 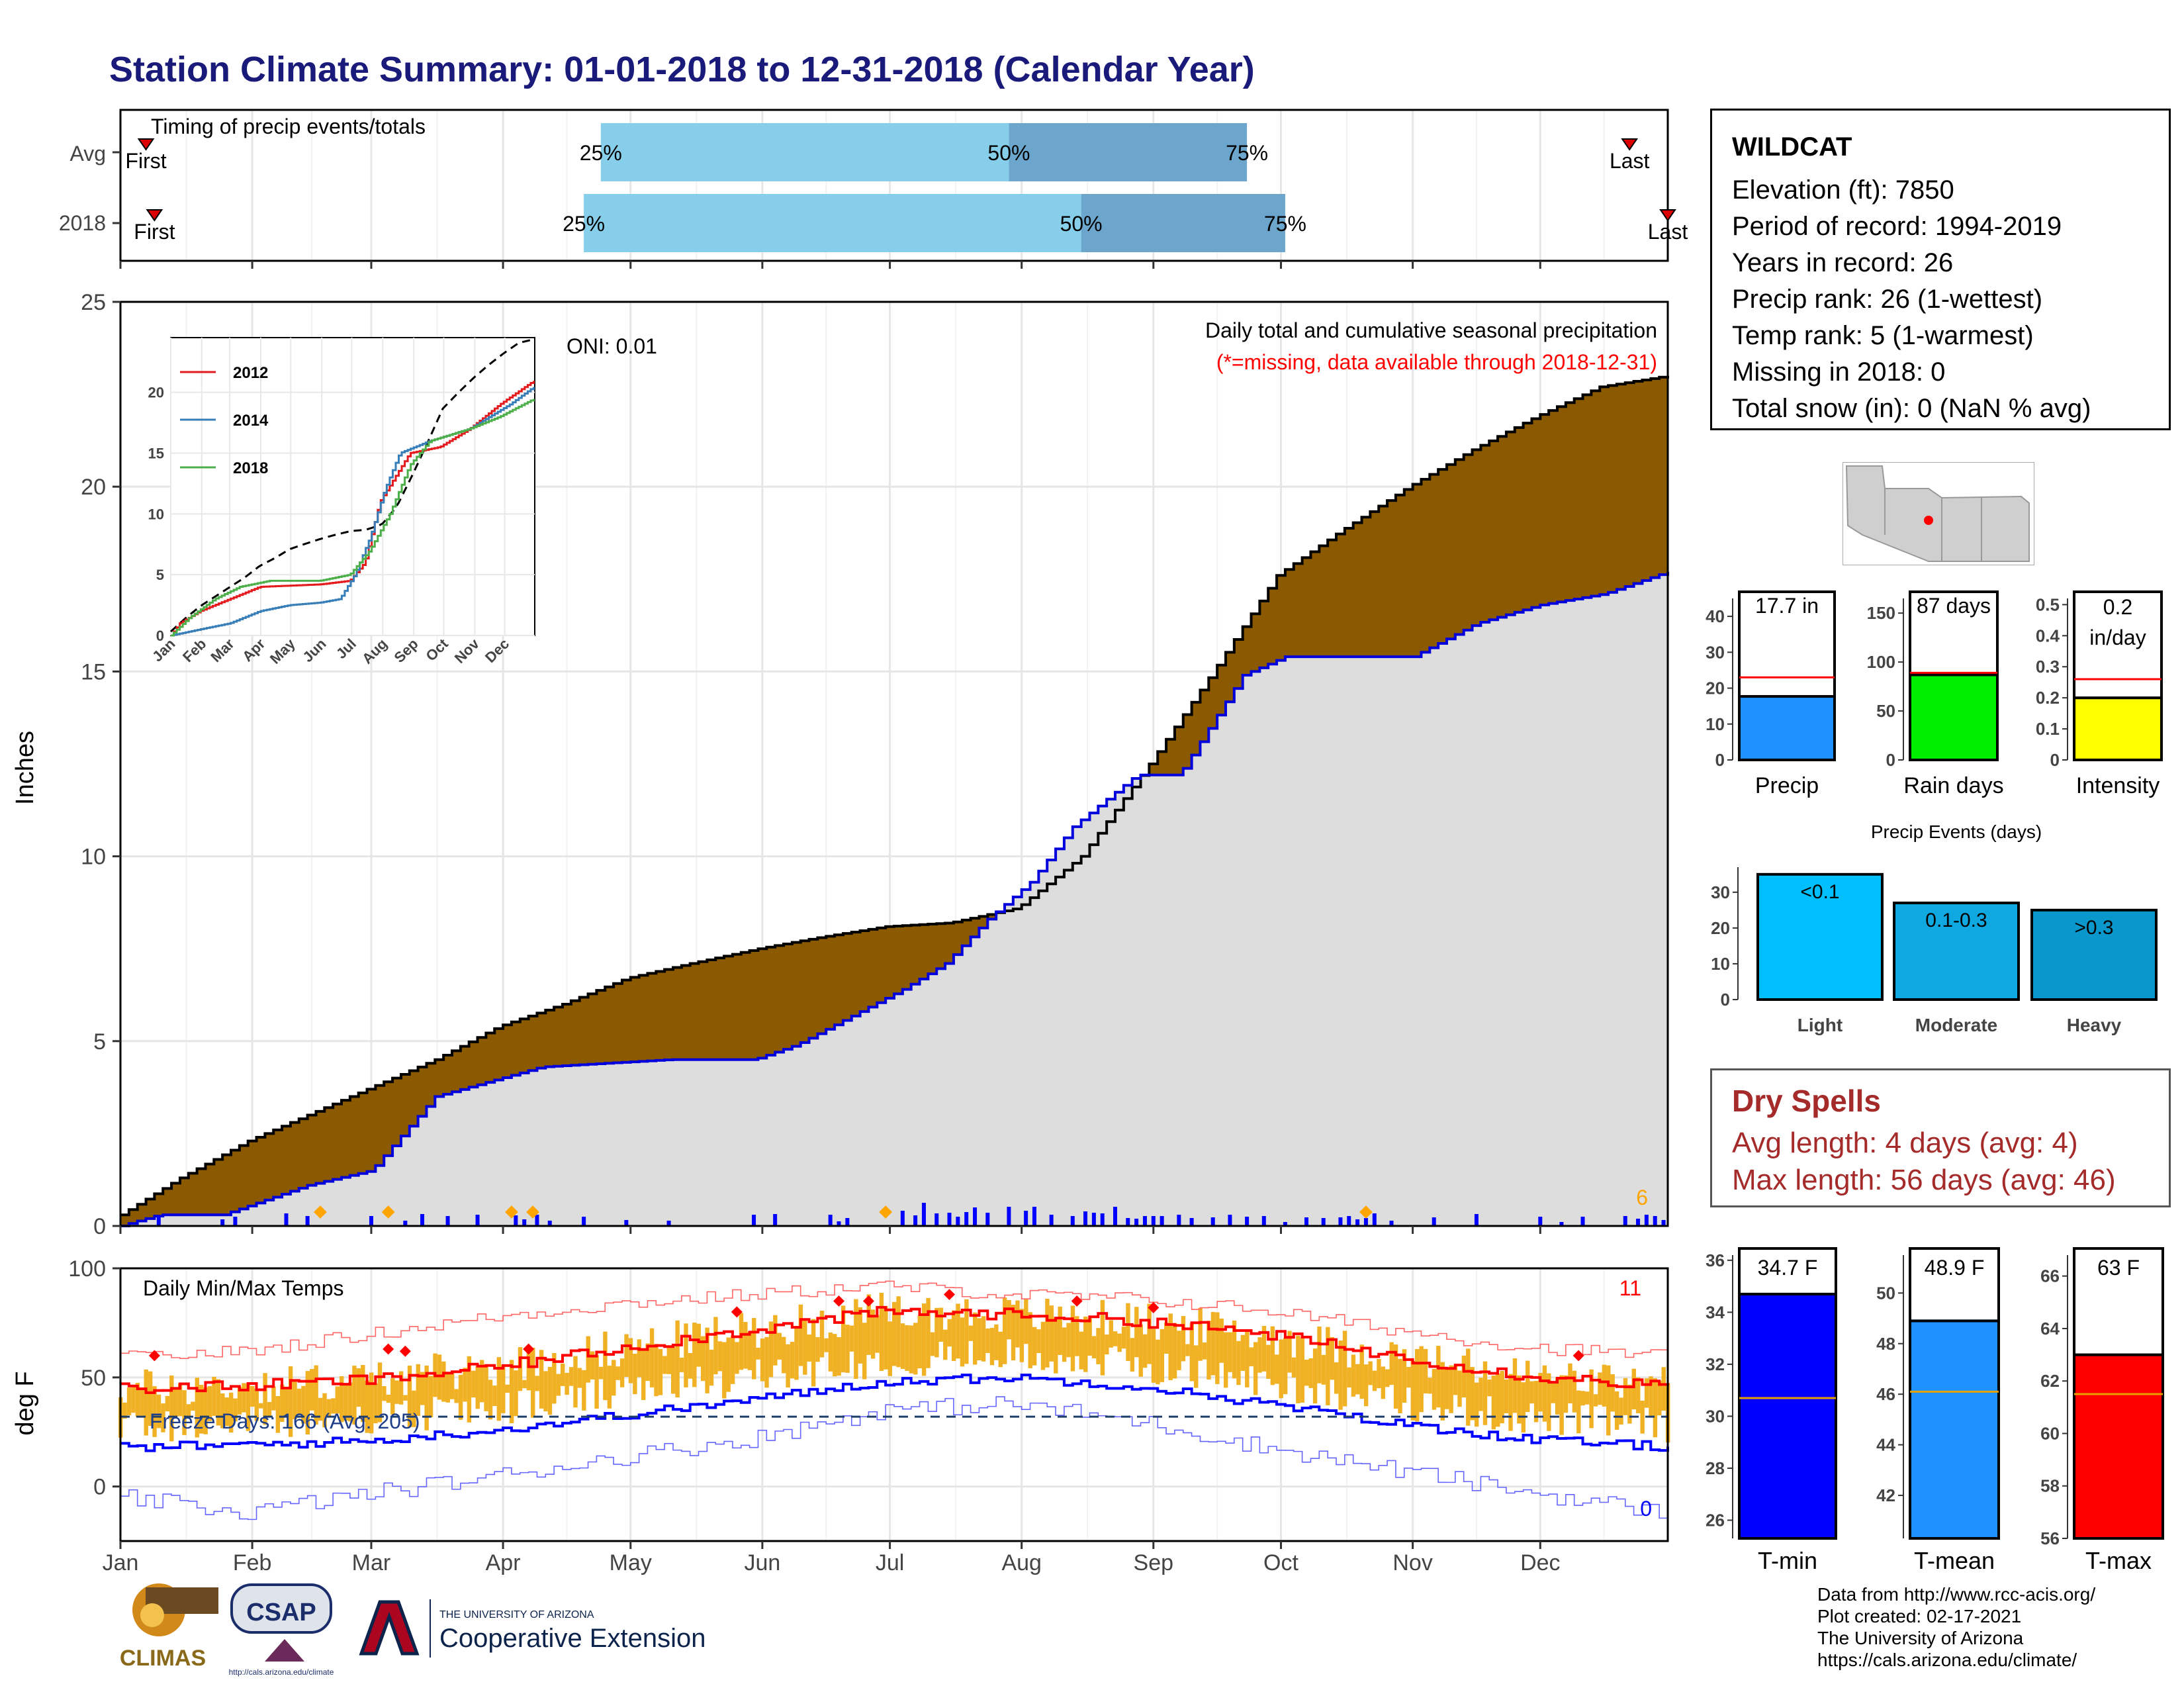 I want to click on inset-y-tick-label: 15, so click(x=156, y=453).